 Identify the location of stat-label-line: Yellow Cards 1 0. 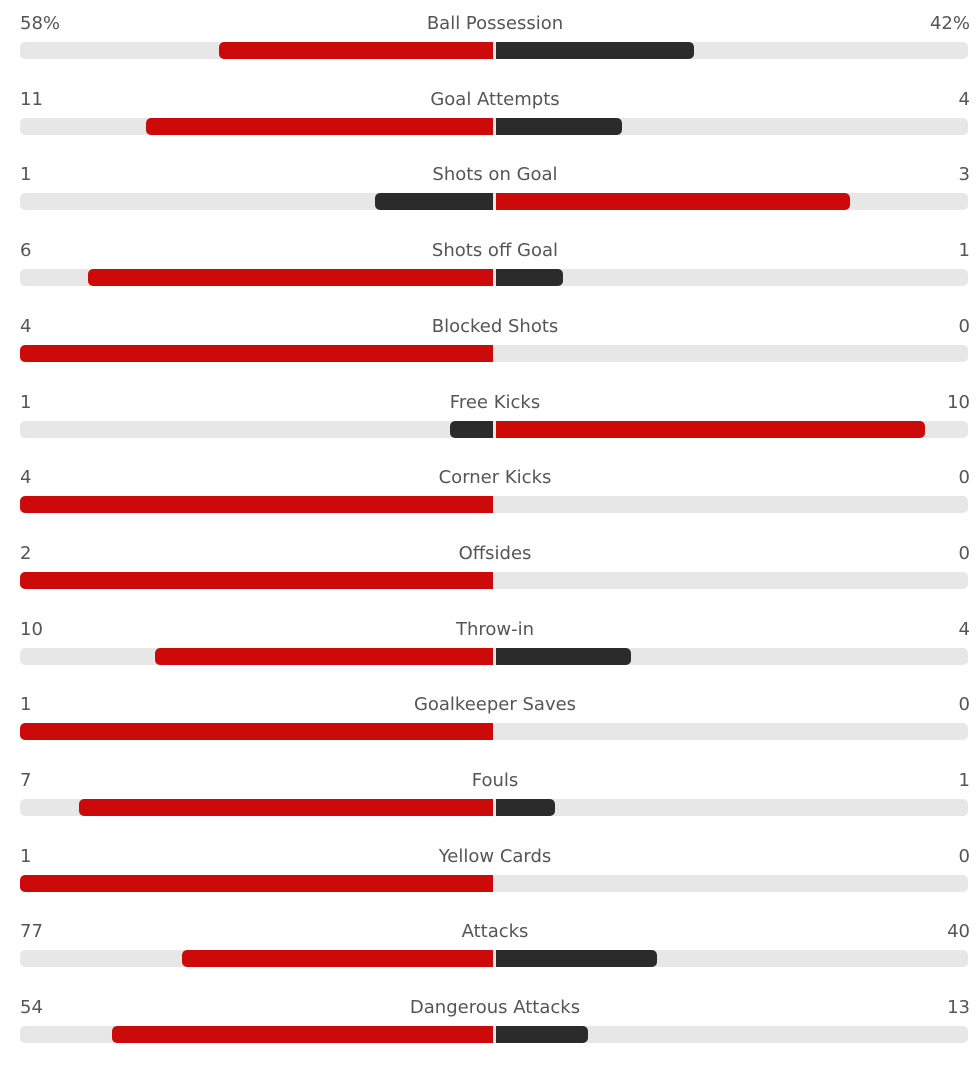
(495, 857).